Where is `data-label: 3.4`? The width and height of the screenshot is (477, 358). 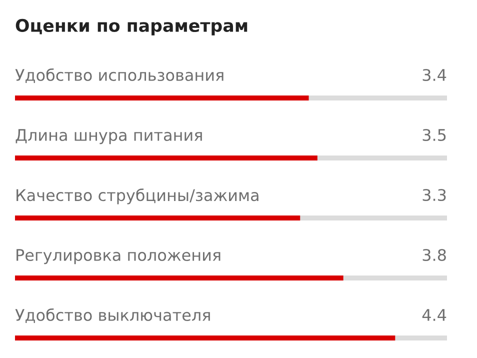
data-label: 3.4 is located at coordinates (434, 75).